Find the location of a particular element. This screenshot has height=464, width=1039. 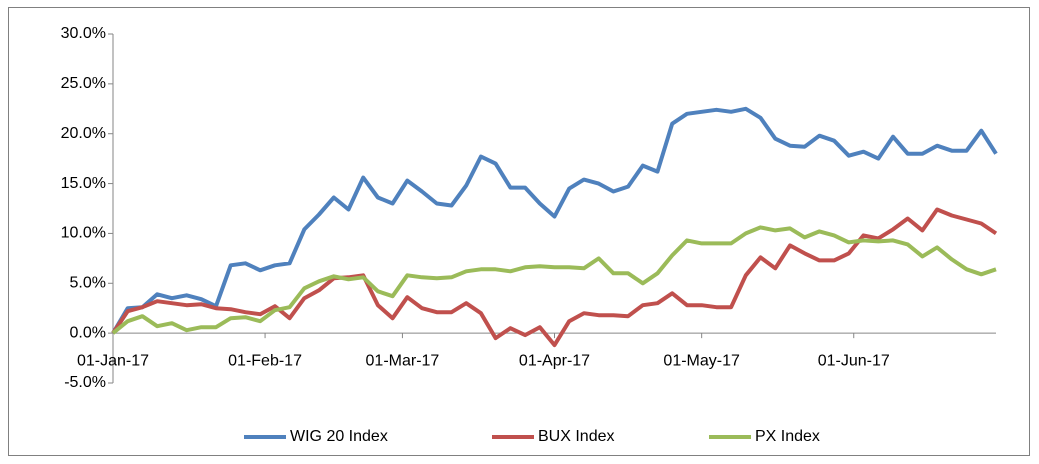

y-tick-label: 25.0% is located at coordinates (83, 83).